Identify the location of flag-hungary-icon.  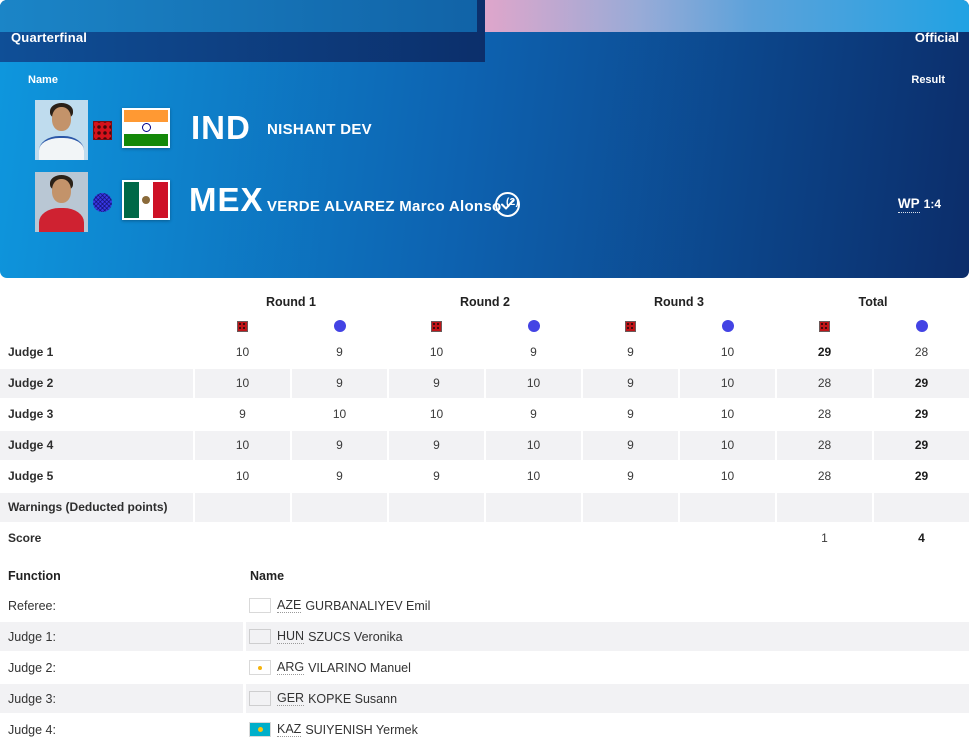
(260, 636).